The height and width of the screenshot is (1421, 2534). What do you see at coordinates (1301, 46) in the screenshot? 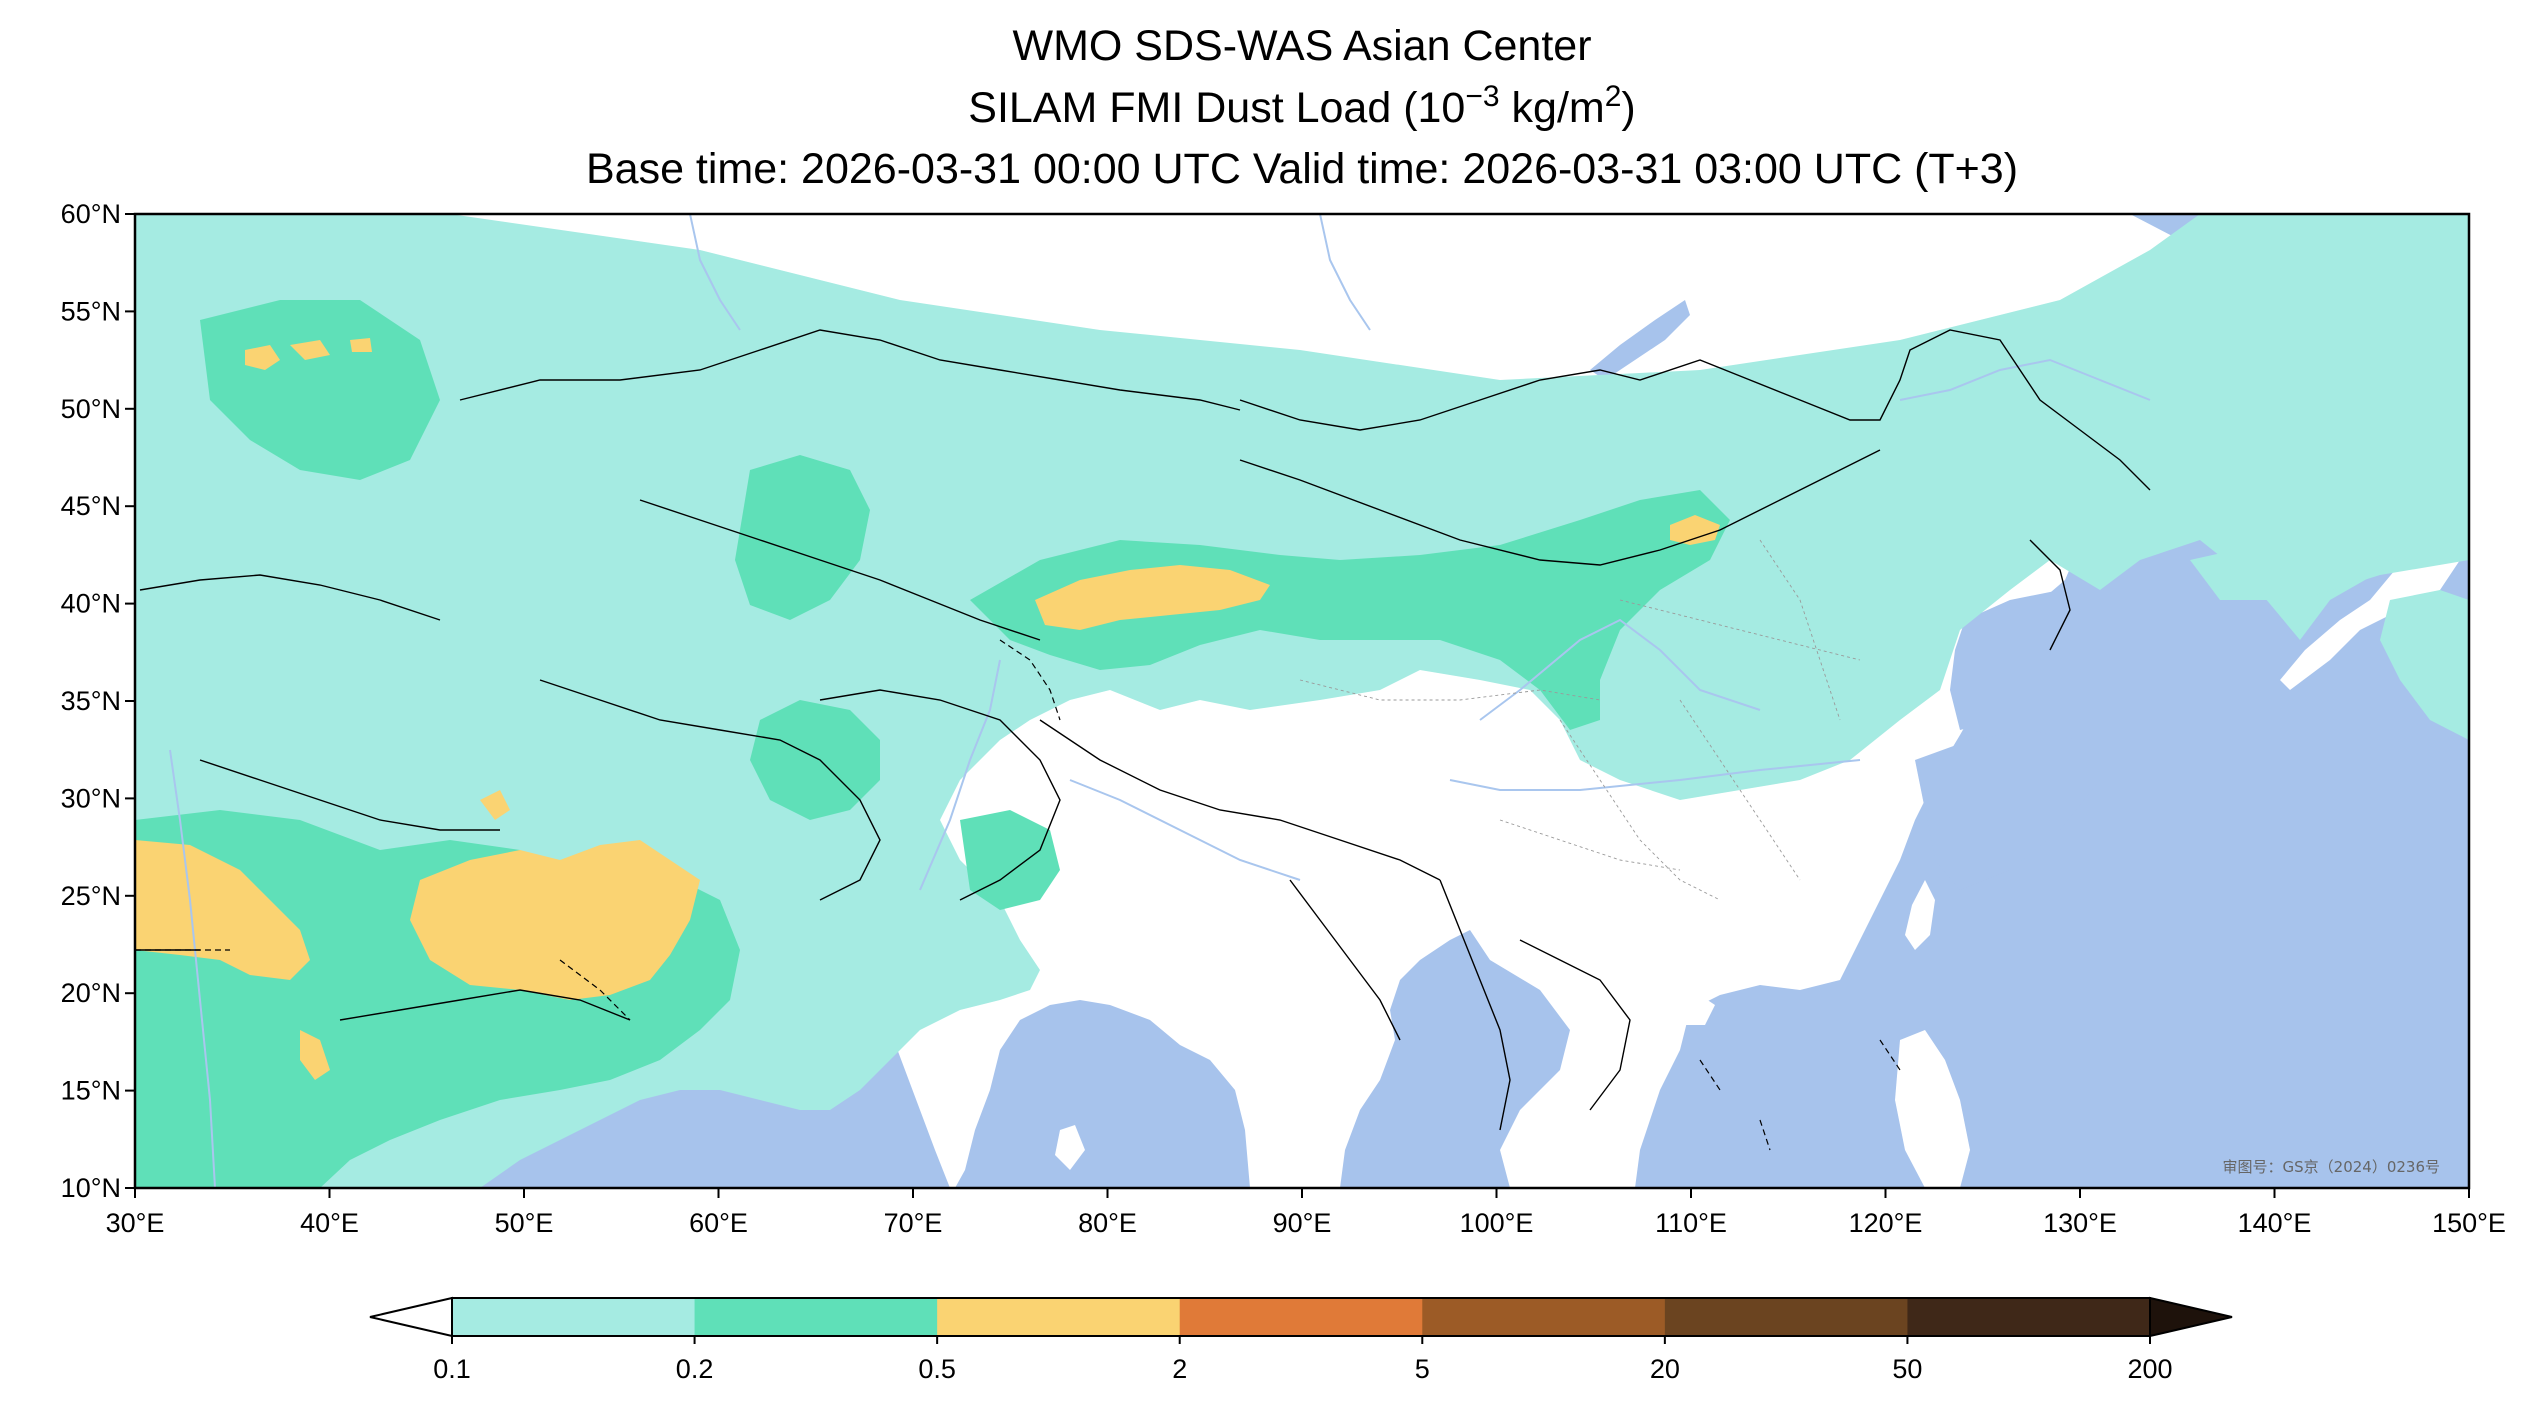
I see `title-line-1: WMO SDS-WAS Asian Center` at bounding box center [1301, 46].